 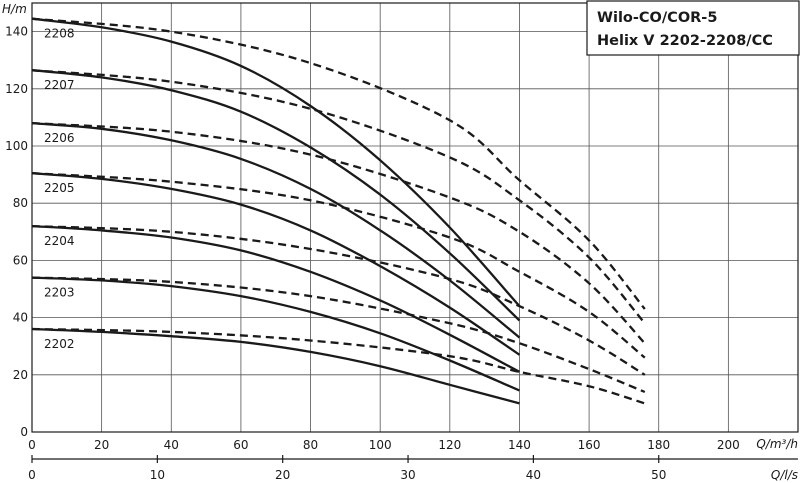 I want to click on x-tick-label: 200, so click(x=728, y=445).